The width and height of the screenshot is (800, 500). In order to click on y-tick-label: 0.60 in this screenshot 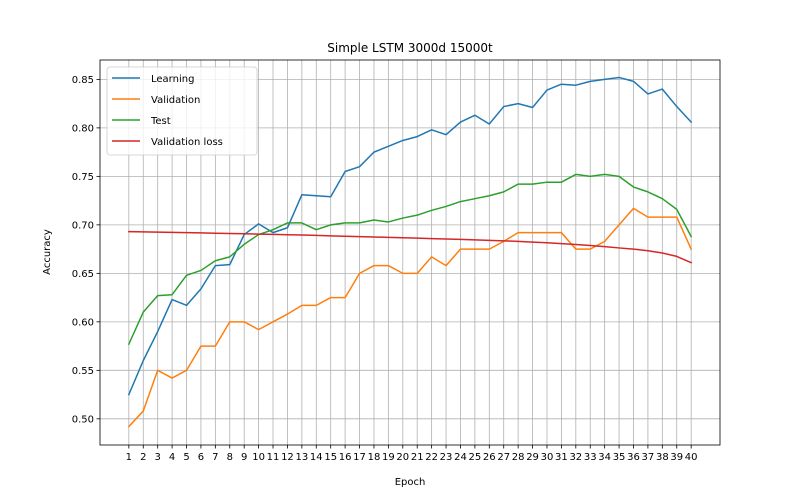, I will do `click(83, 322)`.